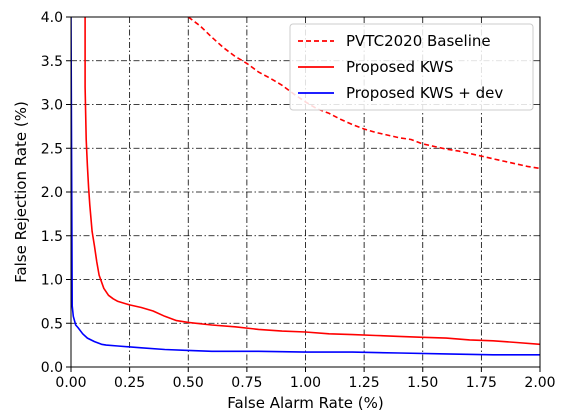 The image size is (561, 414). I want to click on y-tick-label: 3.0, so click(52, 106).